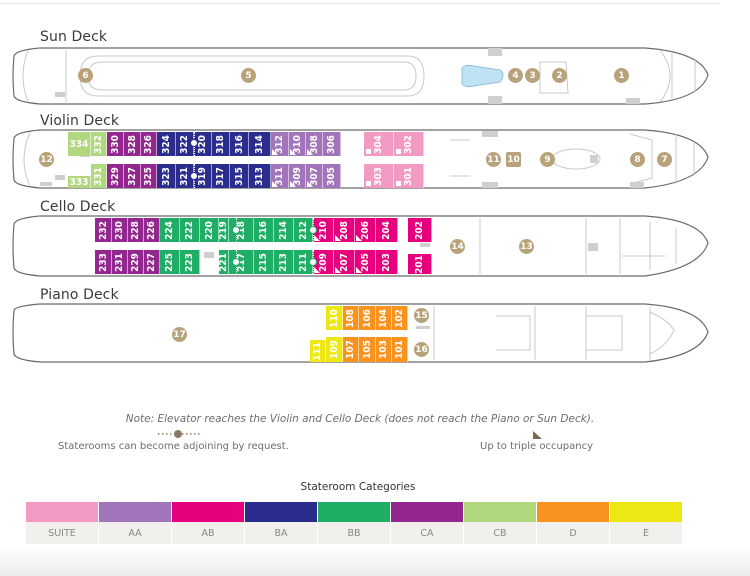  What do you see at coordinates (170, 262) in the screenshot?
I see `stateroom-225: 225` at bounding box center [170, 262].